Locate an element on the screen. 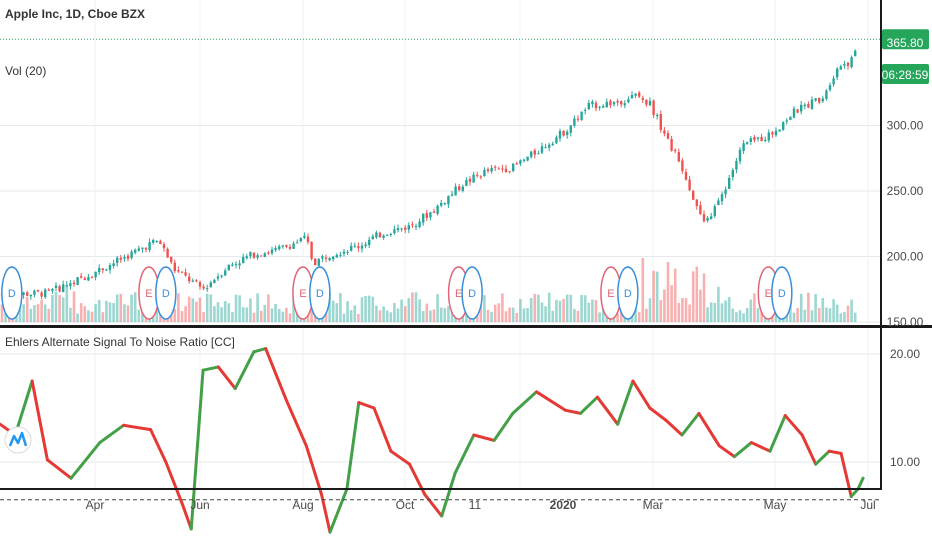 This screenshot has width=932, height=550. event-marker-label: E is located at coordinates (458, 294).